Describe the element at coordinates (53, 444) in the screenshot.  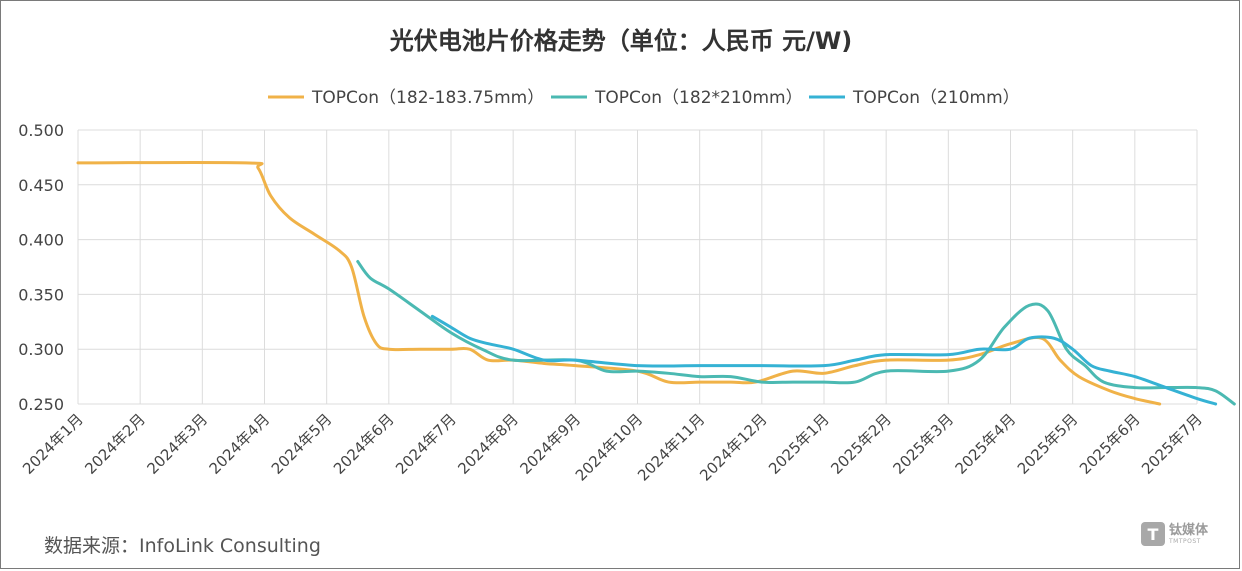
I see `x-tick-label: 2024年1月` at that location.